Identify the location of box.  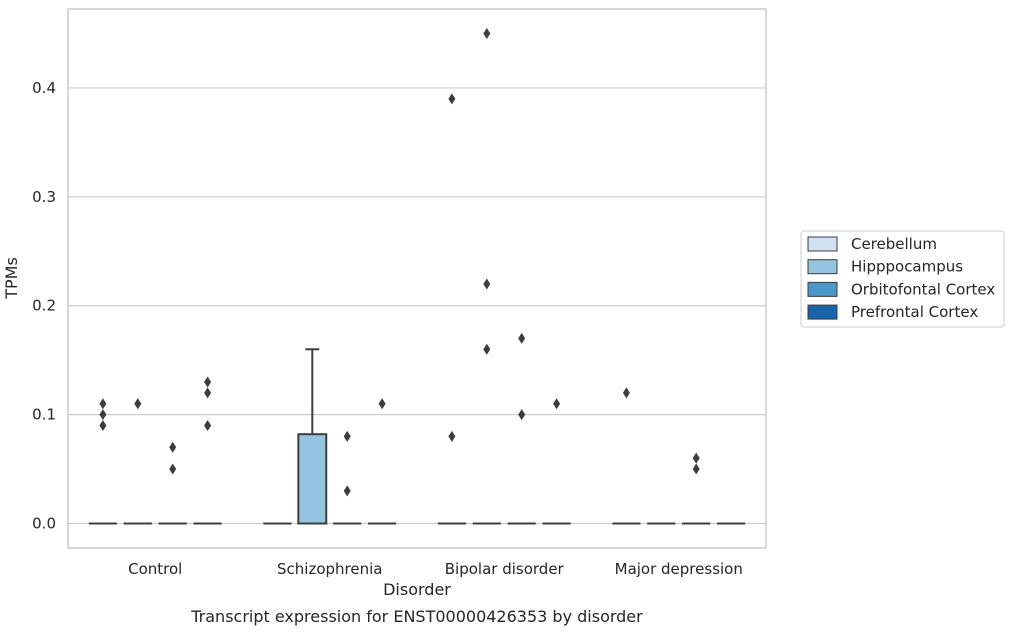
(312, 479).